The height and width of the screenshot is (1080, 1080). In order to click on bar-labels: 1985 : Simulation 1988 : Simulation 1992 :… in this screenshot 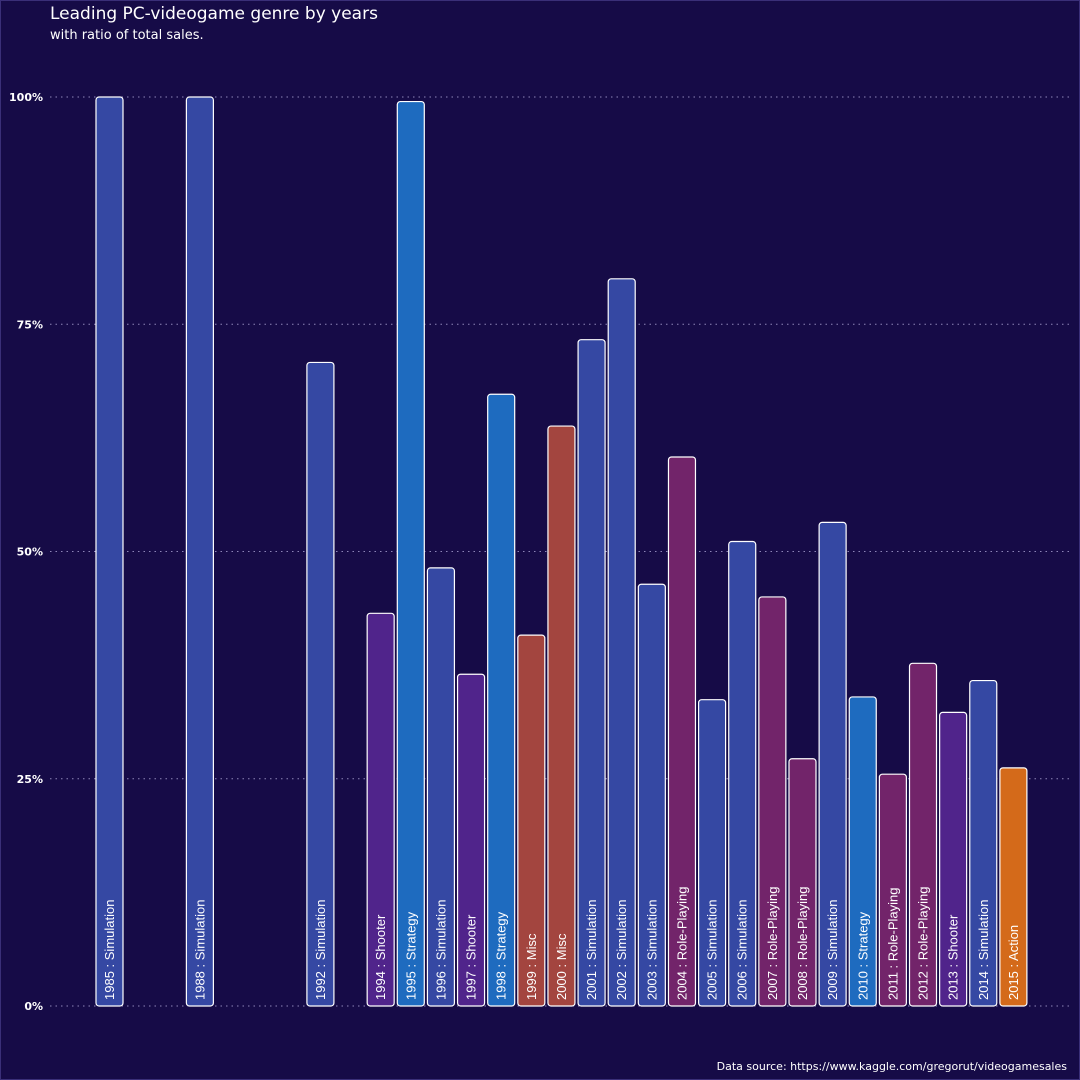, I will do `click(561, 943)`.